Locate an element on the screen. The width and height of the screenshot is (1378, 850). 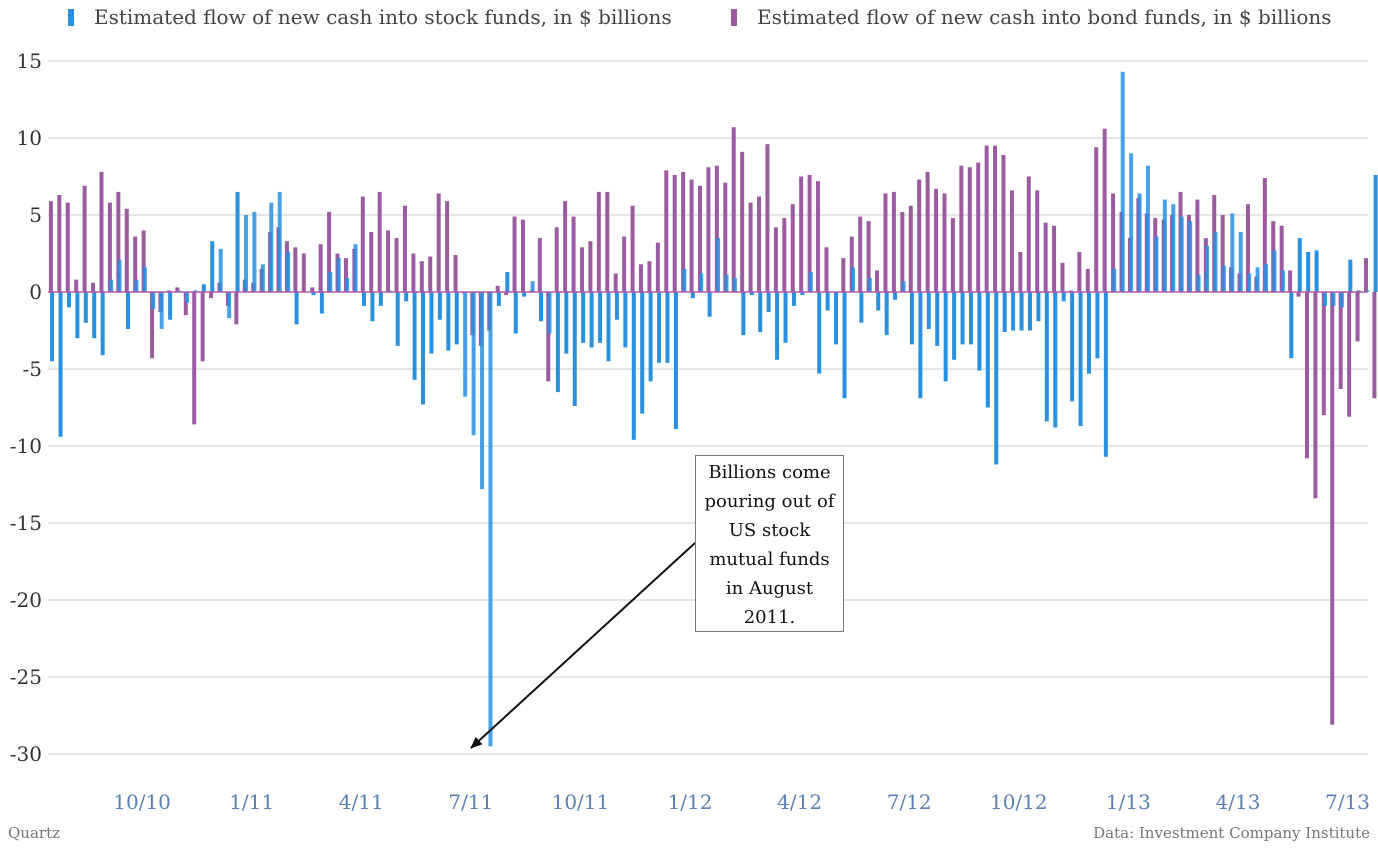
y-tick-label: 10 is located at coordinates (29, 138).